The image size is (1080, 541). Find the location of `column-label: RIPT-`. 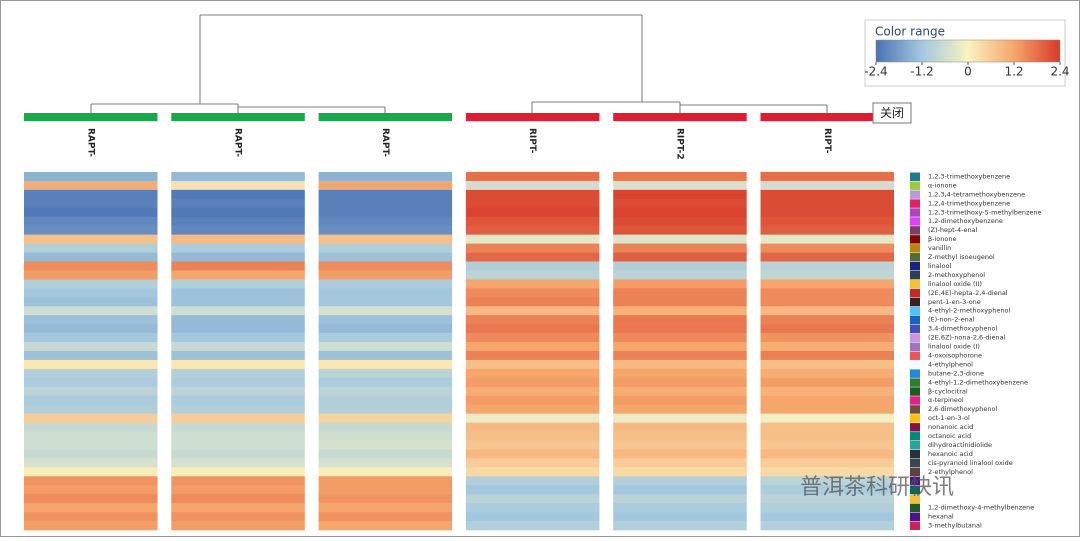

column-label: RIPT- is located at coordinates (827, 141).